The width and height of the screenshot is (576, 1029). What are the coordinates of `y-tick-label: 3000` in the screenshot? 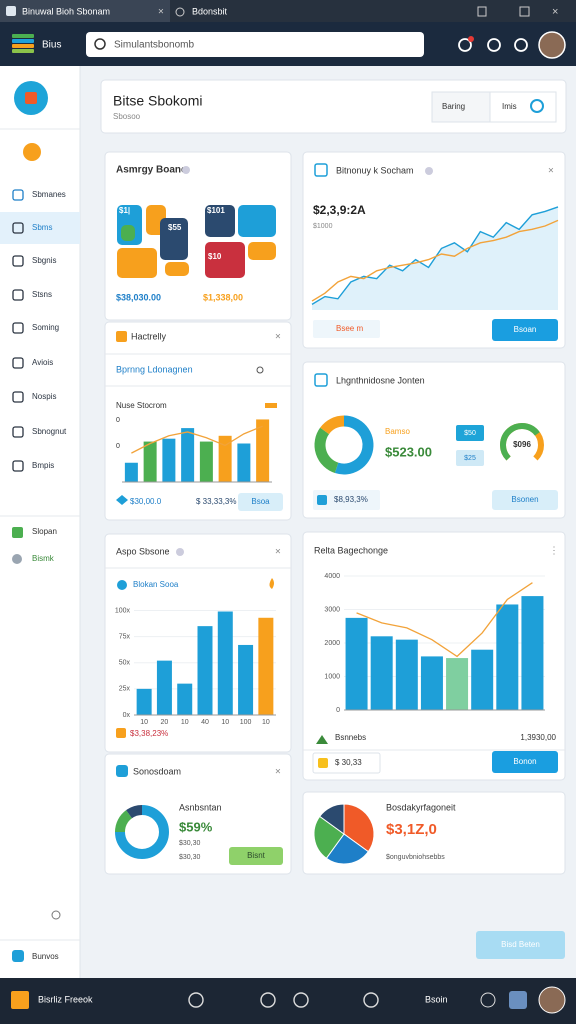 It's located at (332, 609).